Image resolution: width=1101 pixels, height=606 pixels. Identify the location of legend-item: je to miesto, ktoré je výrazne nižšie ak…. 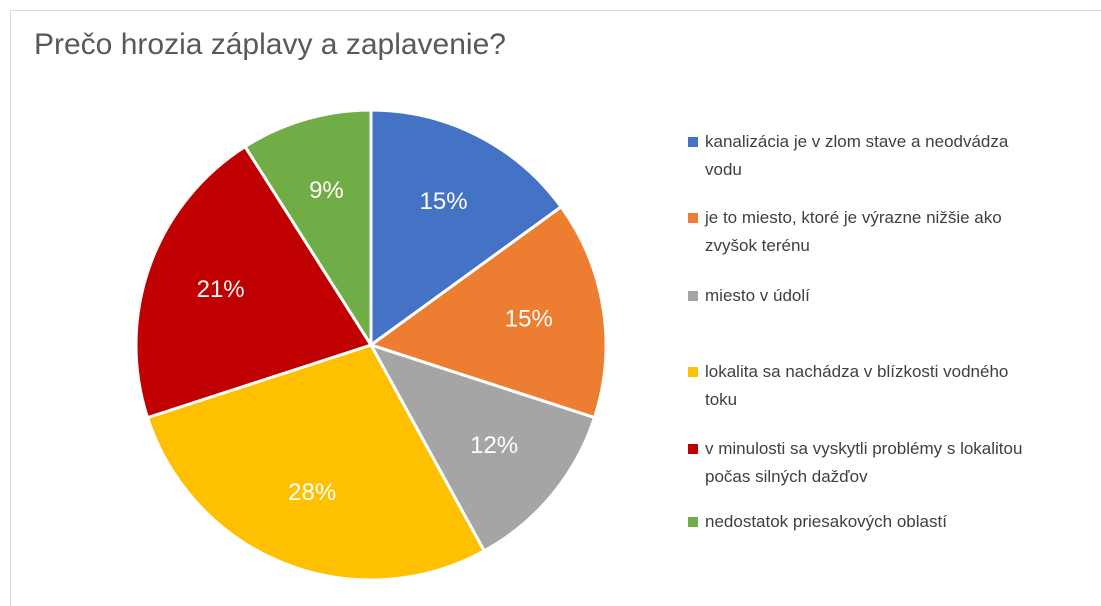
(860, 232).